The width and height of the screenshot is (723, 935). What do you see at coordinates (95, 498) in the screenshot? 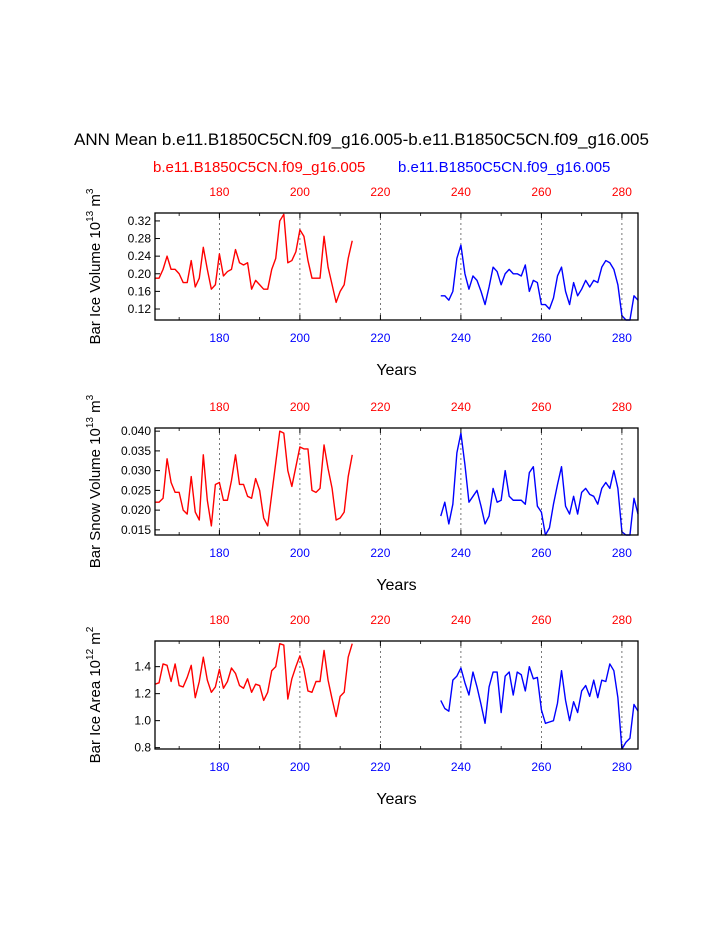
I see `y-axis-label-part: Bar Snow Volume 10` at bounding box center [95, 498].